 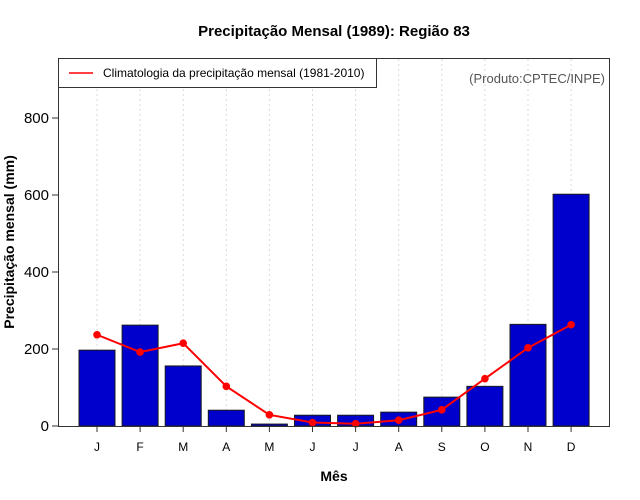 What do you see at coordinates (36, 195) in the screenshot?
I see `y-tick-label: 600` at bounding box center [36, 195].